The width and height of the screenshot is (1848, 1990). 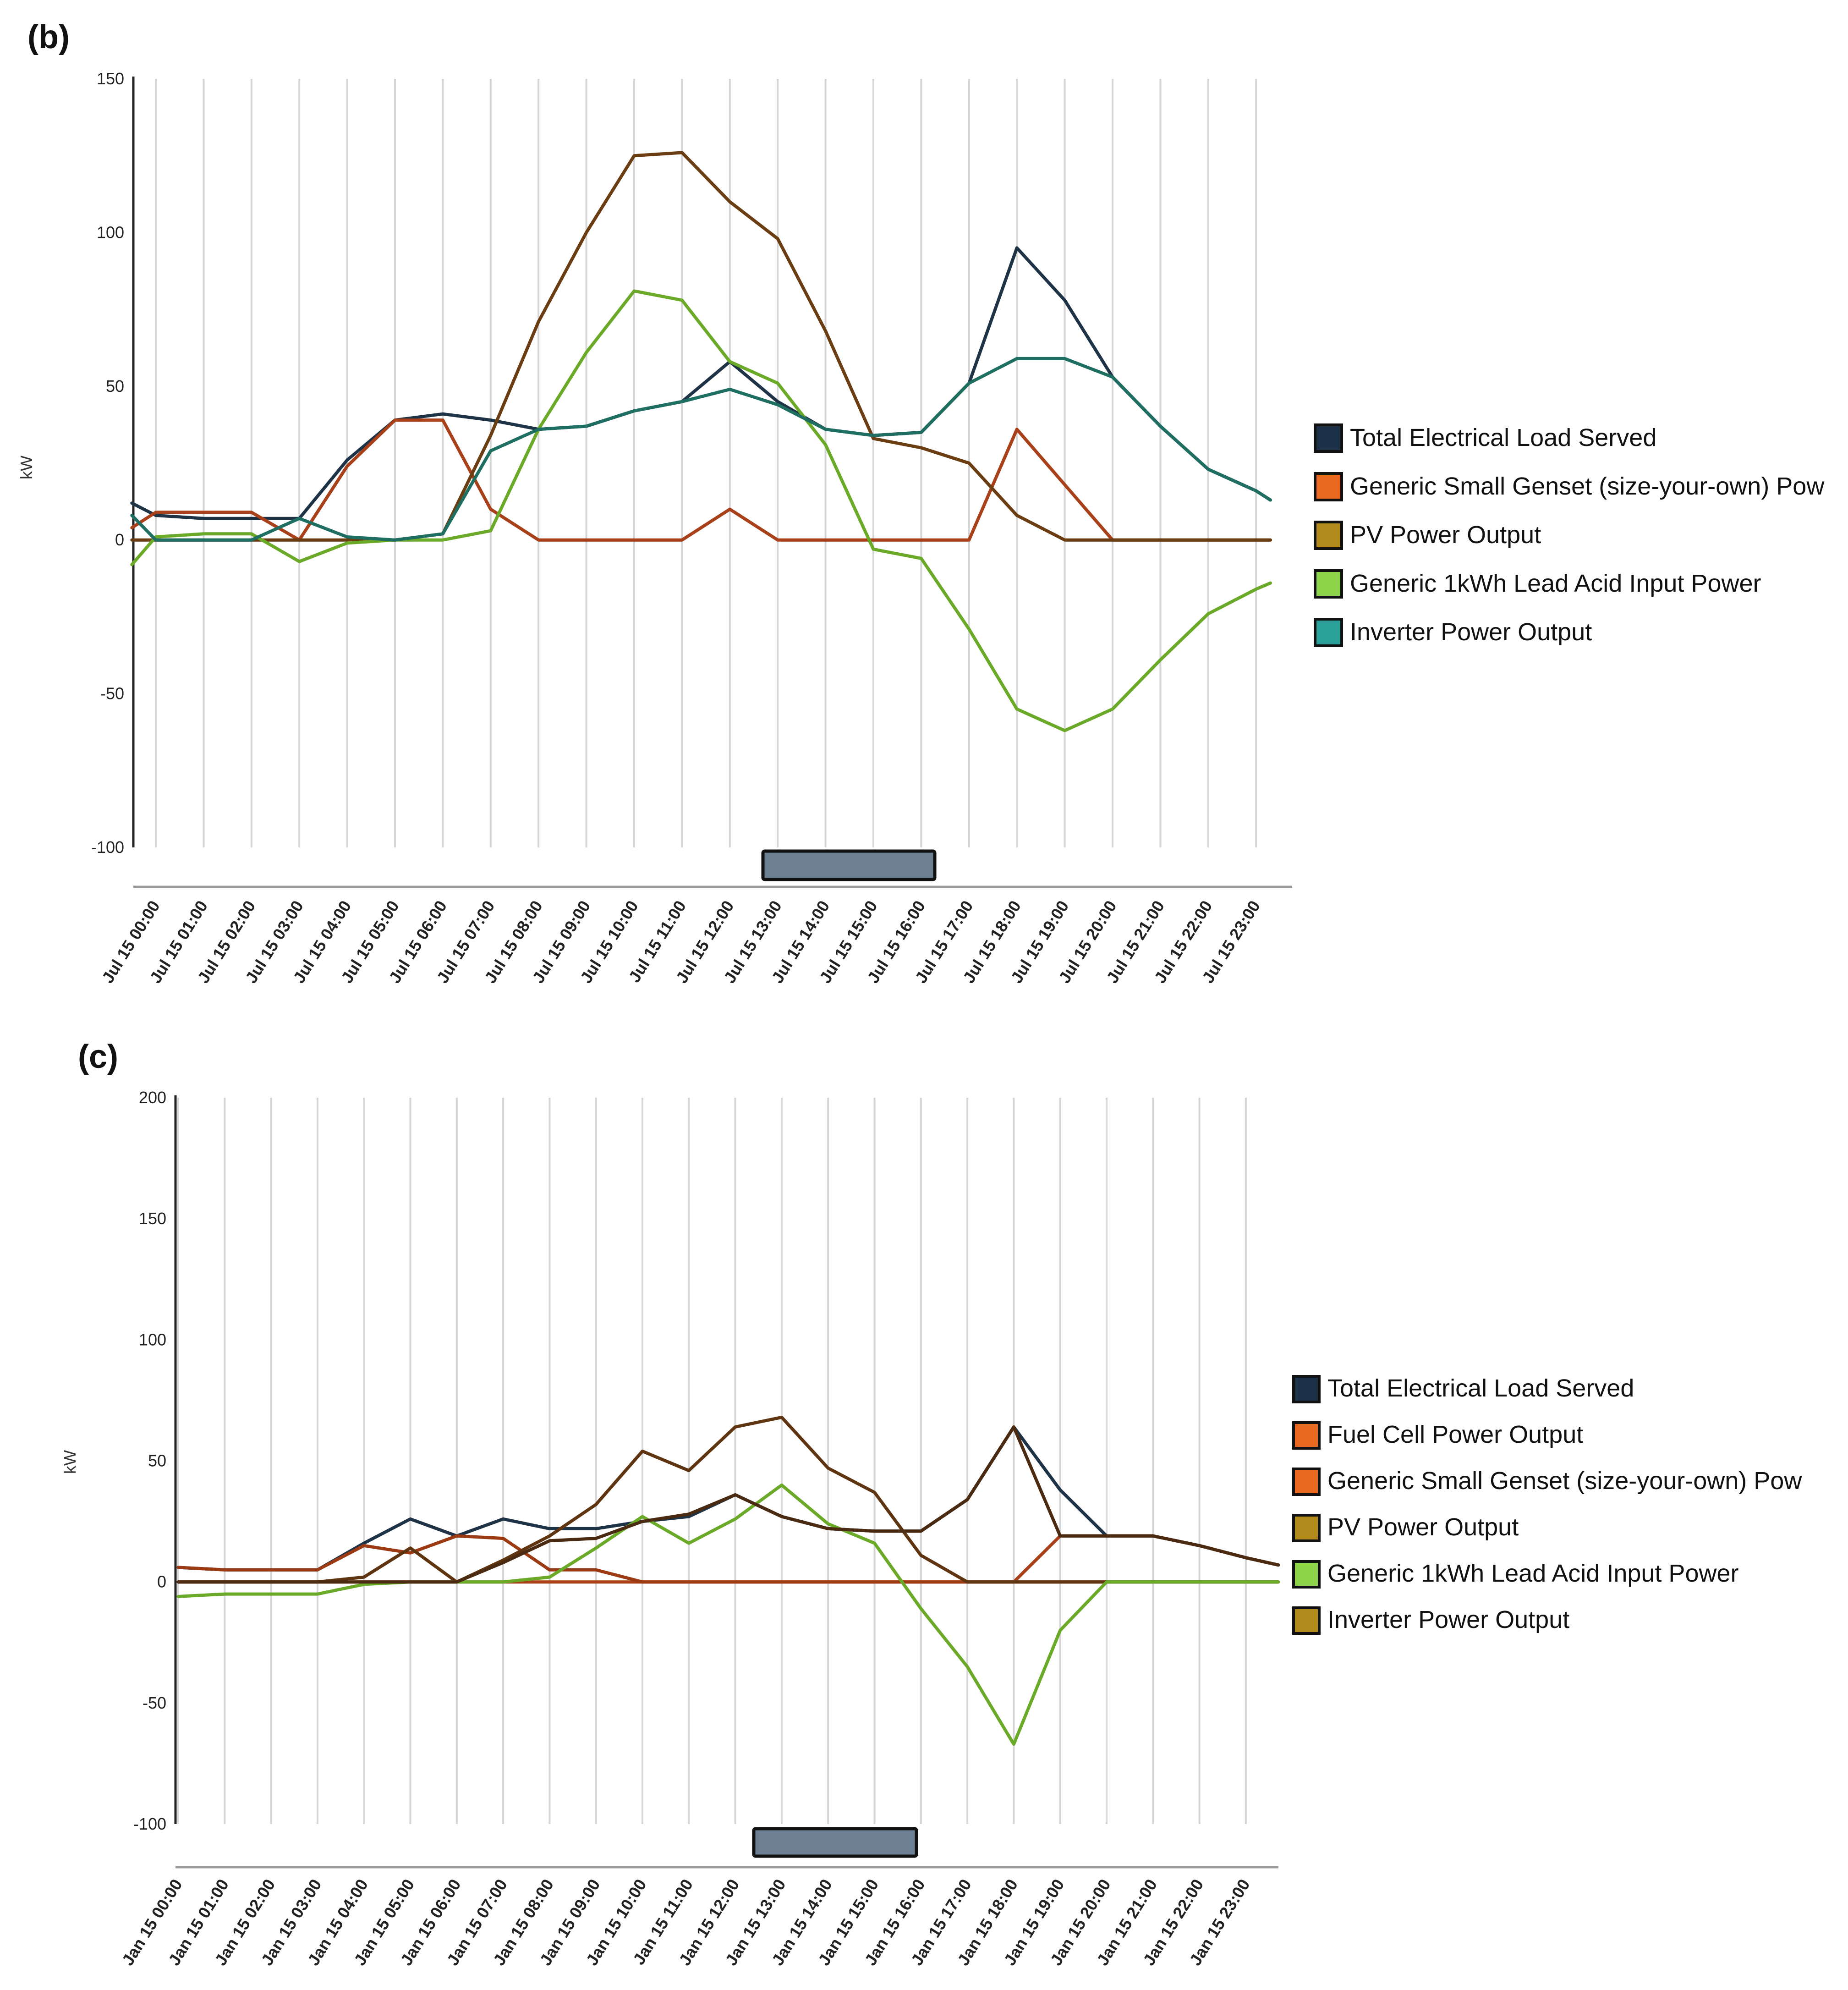 I want to click on range-scrollbar-c, so click(x=835, y=1842).